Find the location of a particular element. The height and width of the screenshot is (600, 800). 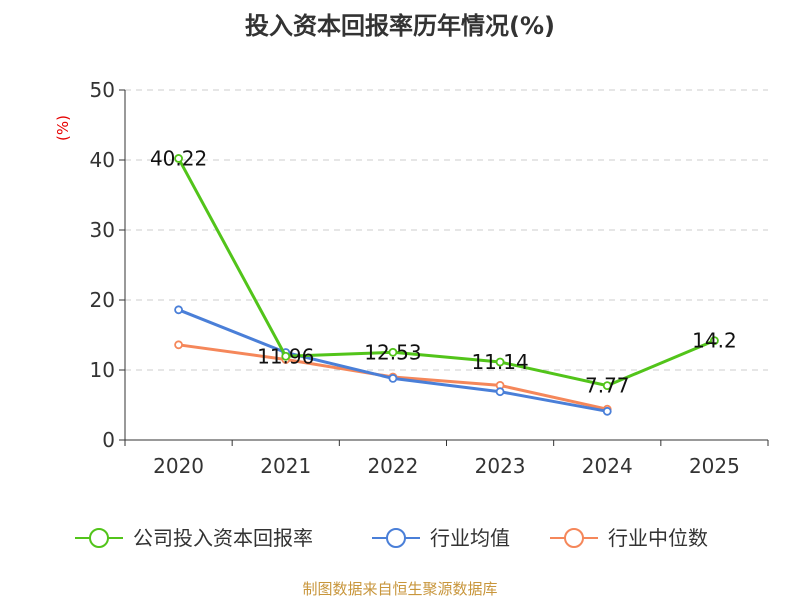

chart-title: 投入资本回报率历年情况(%) is located at coordinates (400, 26).